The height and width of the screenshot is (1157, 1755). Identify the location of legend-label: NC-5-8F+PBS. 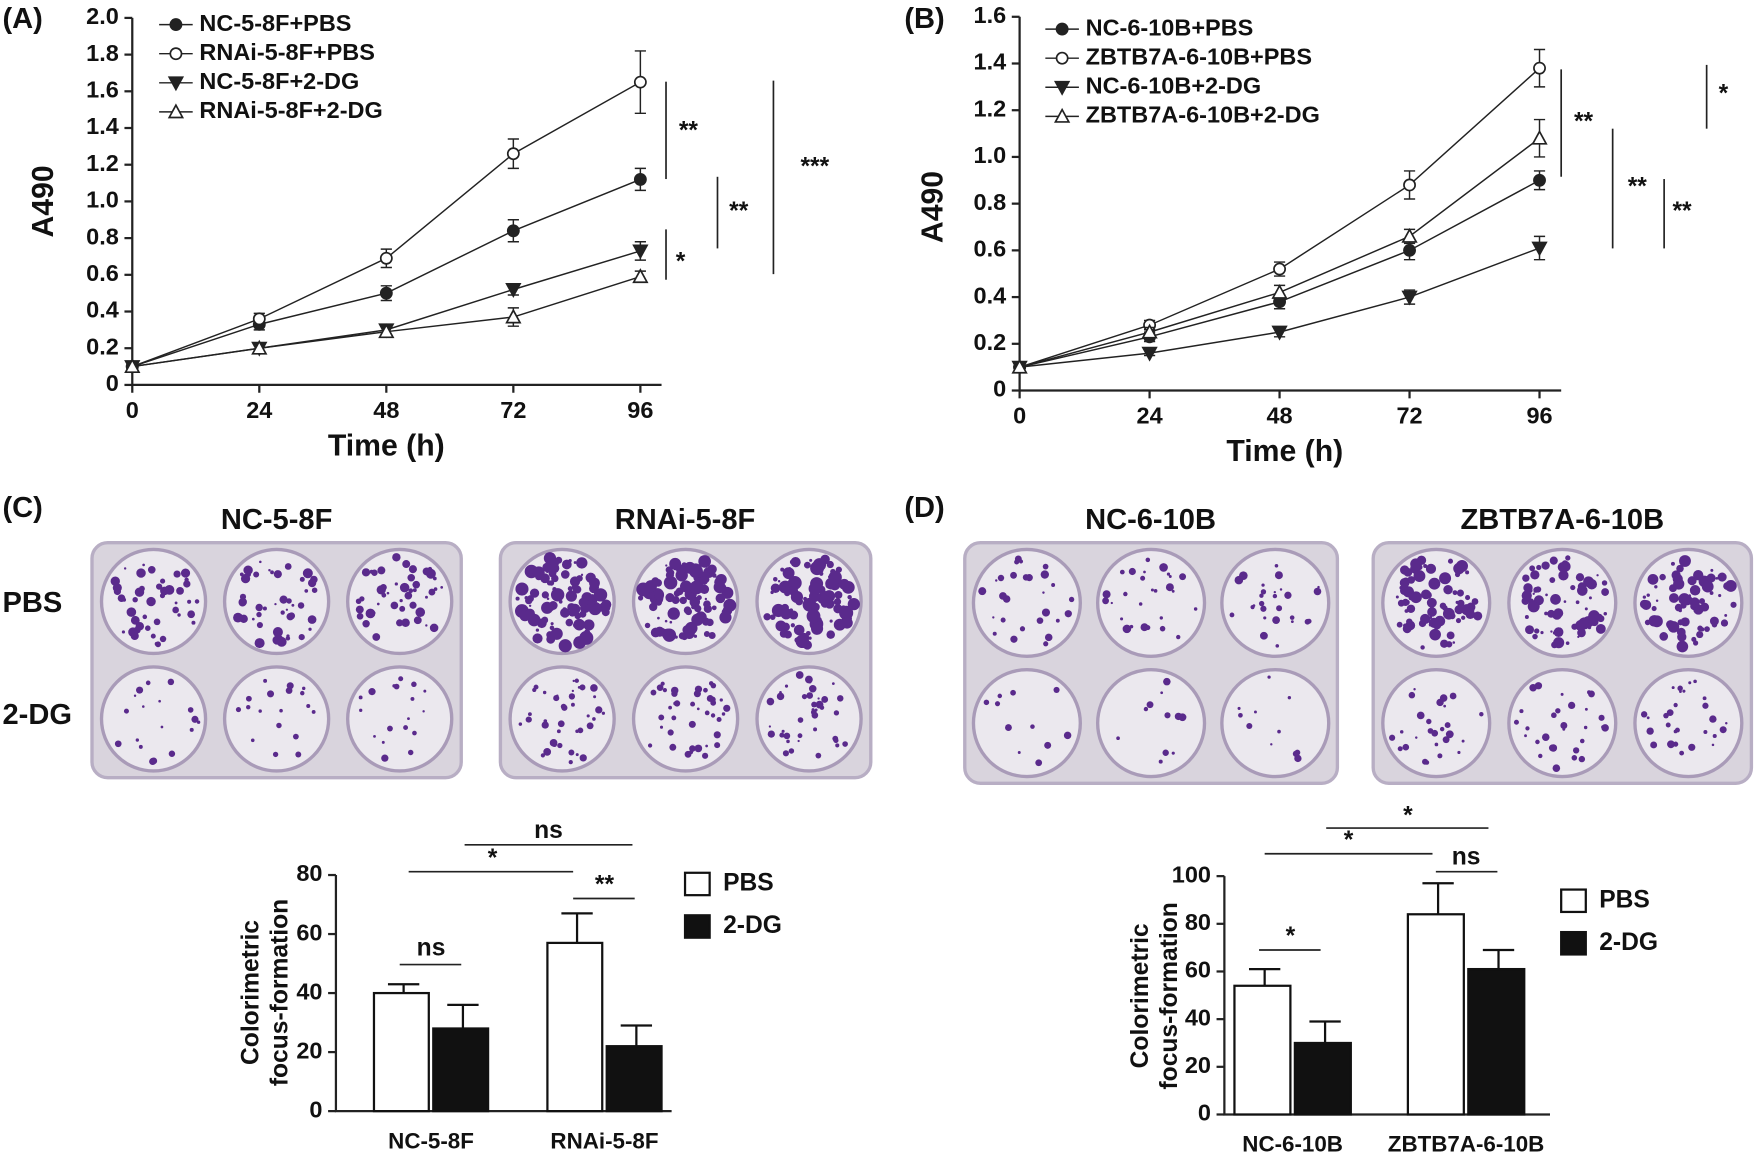
(275, 23).